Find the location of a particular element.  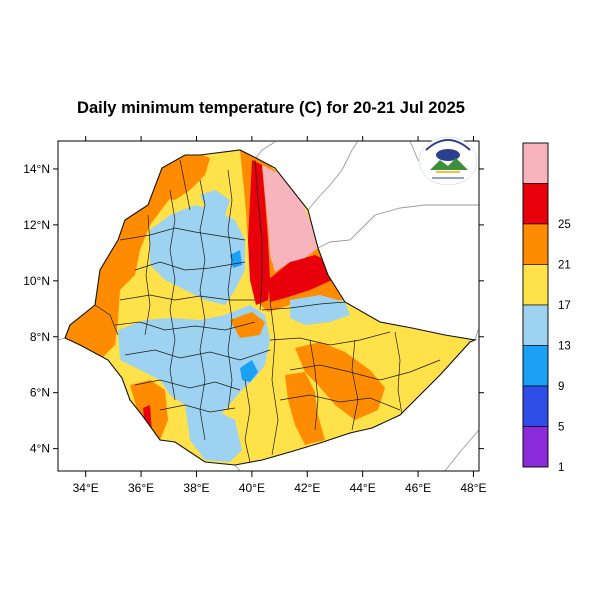

lon-tick-label: 38°E is located at coordinates (196, 488).